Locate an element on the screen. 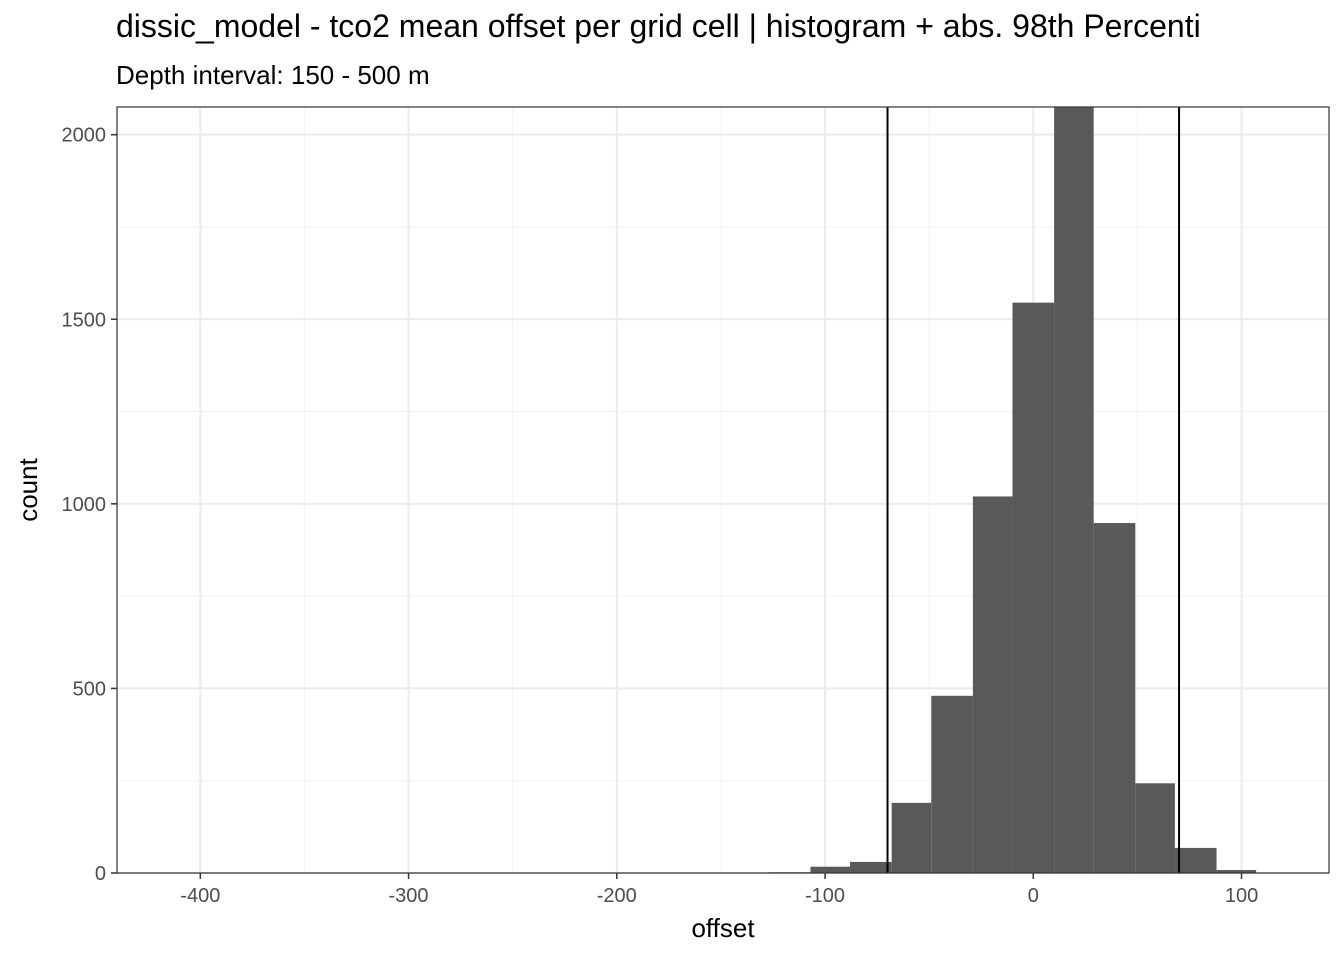 The width and height of the screenshot is (1344, 960). x-tick-label: -100 is located at coordinates (825, 896).